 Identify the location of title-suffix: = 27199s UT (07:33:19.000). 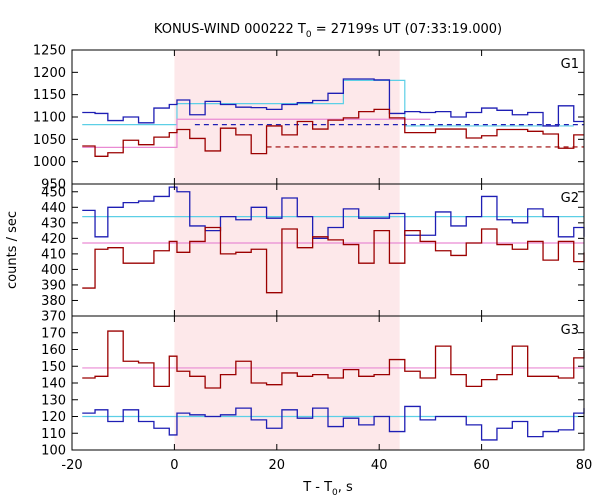
(407, 29).